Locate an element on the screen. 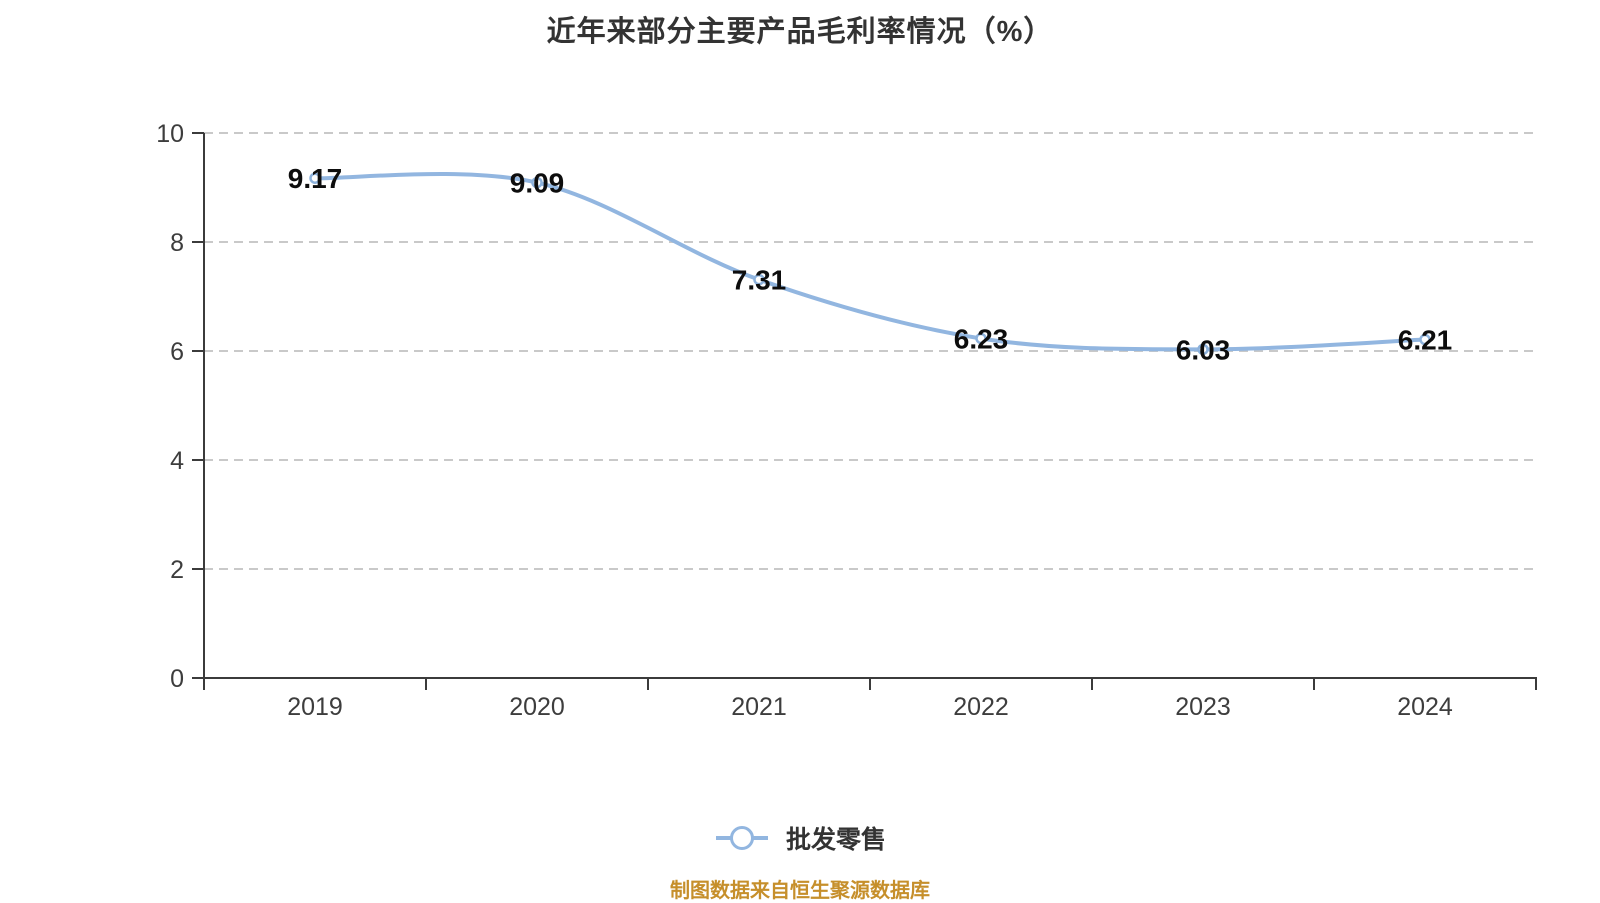 Image resolution: width=1600 pixels, height=903 pixels. legend-marker-icon is located at coordinates (741, 838).